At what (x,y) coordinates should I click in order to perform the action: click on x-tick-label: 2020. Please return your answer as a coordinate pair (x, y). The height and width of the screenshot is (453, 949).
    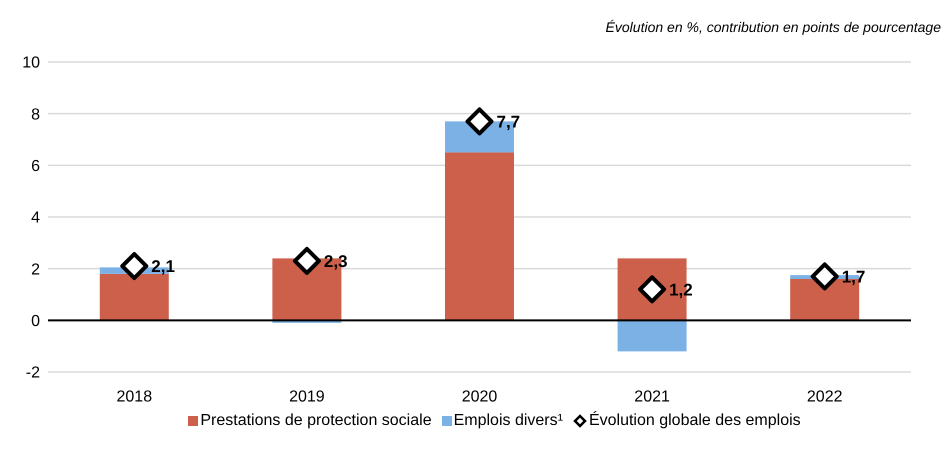
    Looking at the image, I should click on (480, 397).